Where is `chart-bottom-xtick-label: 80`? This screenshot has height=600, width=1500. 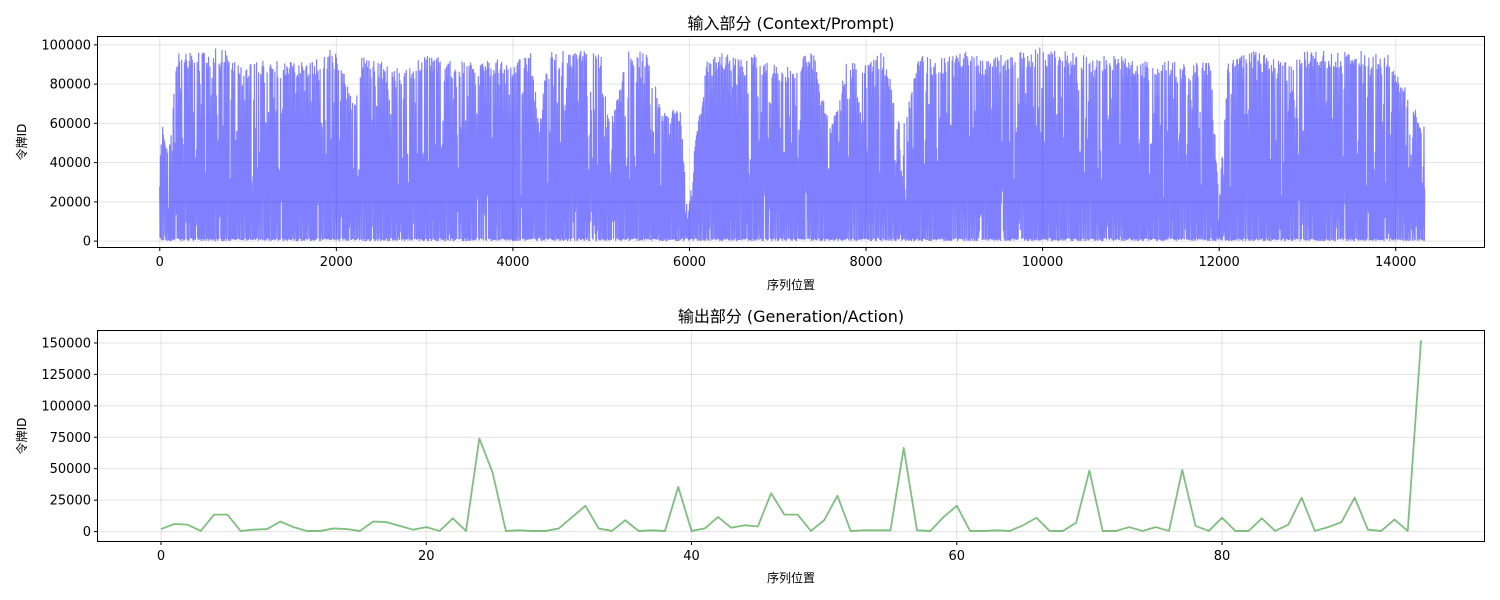 chart-bottom-xtick-label: 80 is located at coordinates (1222, 556).